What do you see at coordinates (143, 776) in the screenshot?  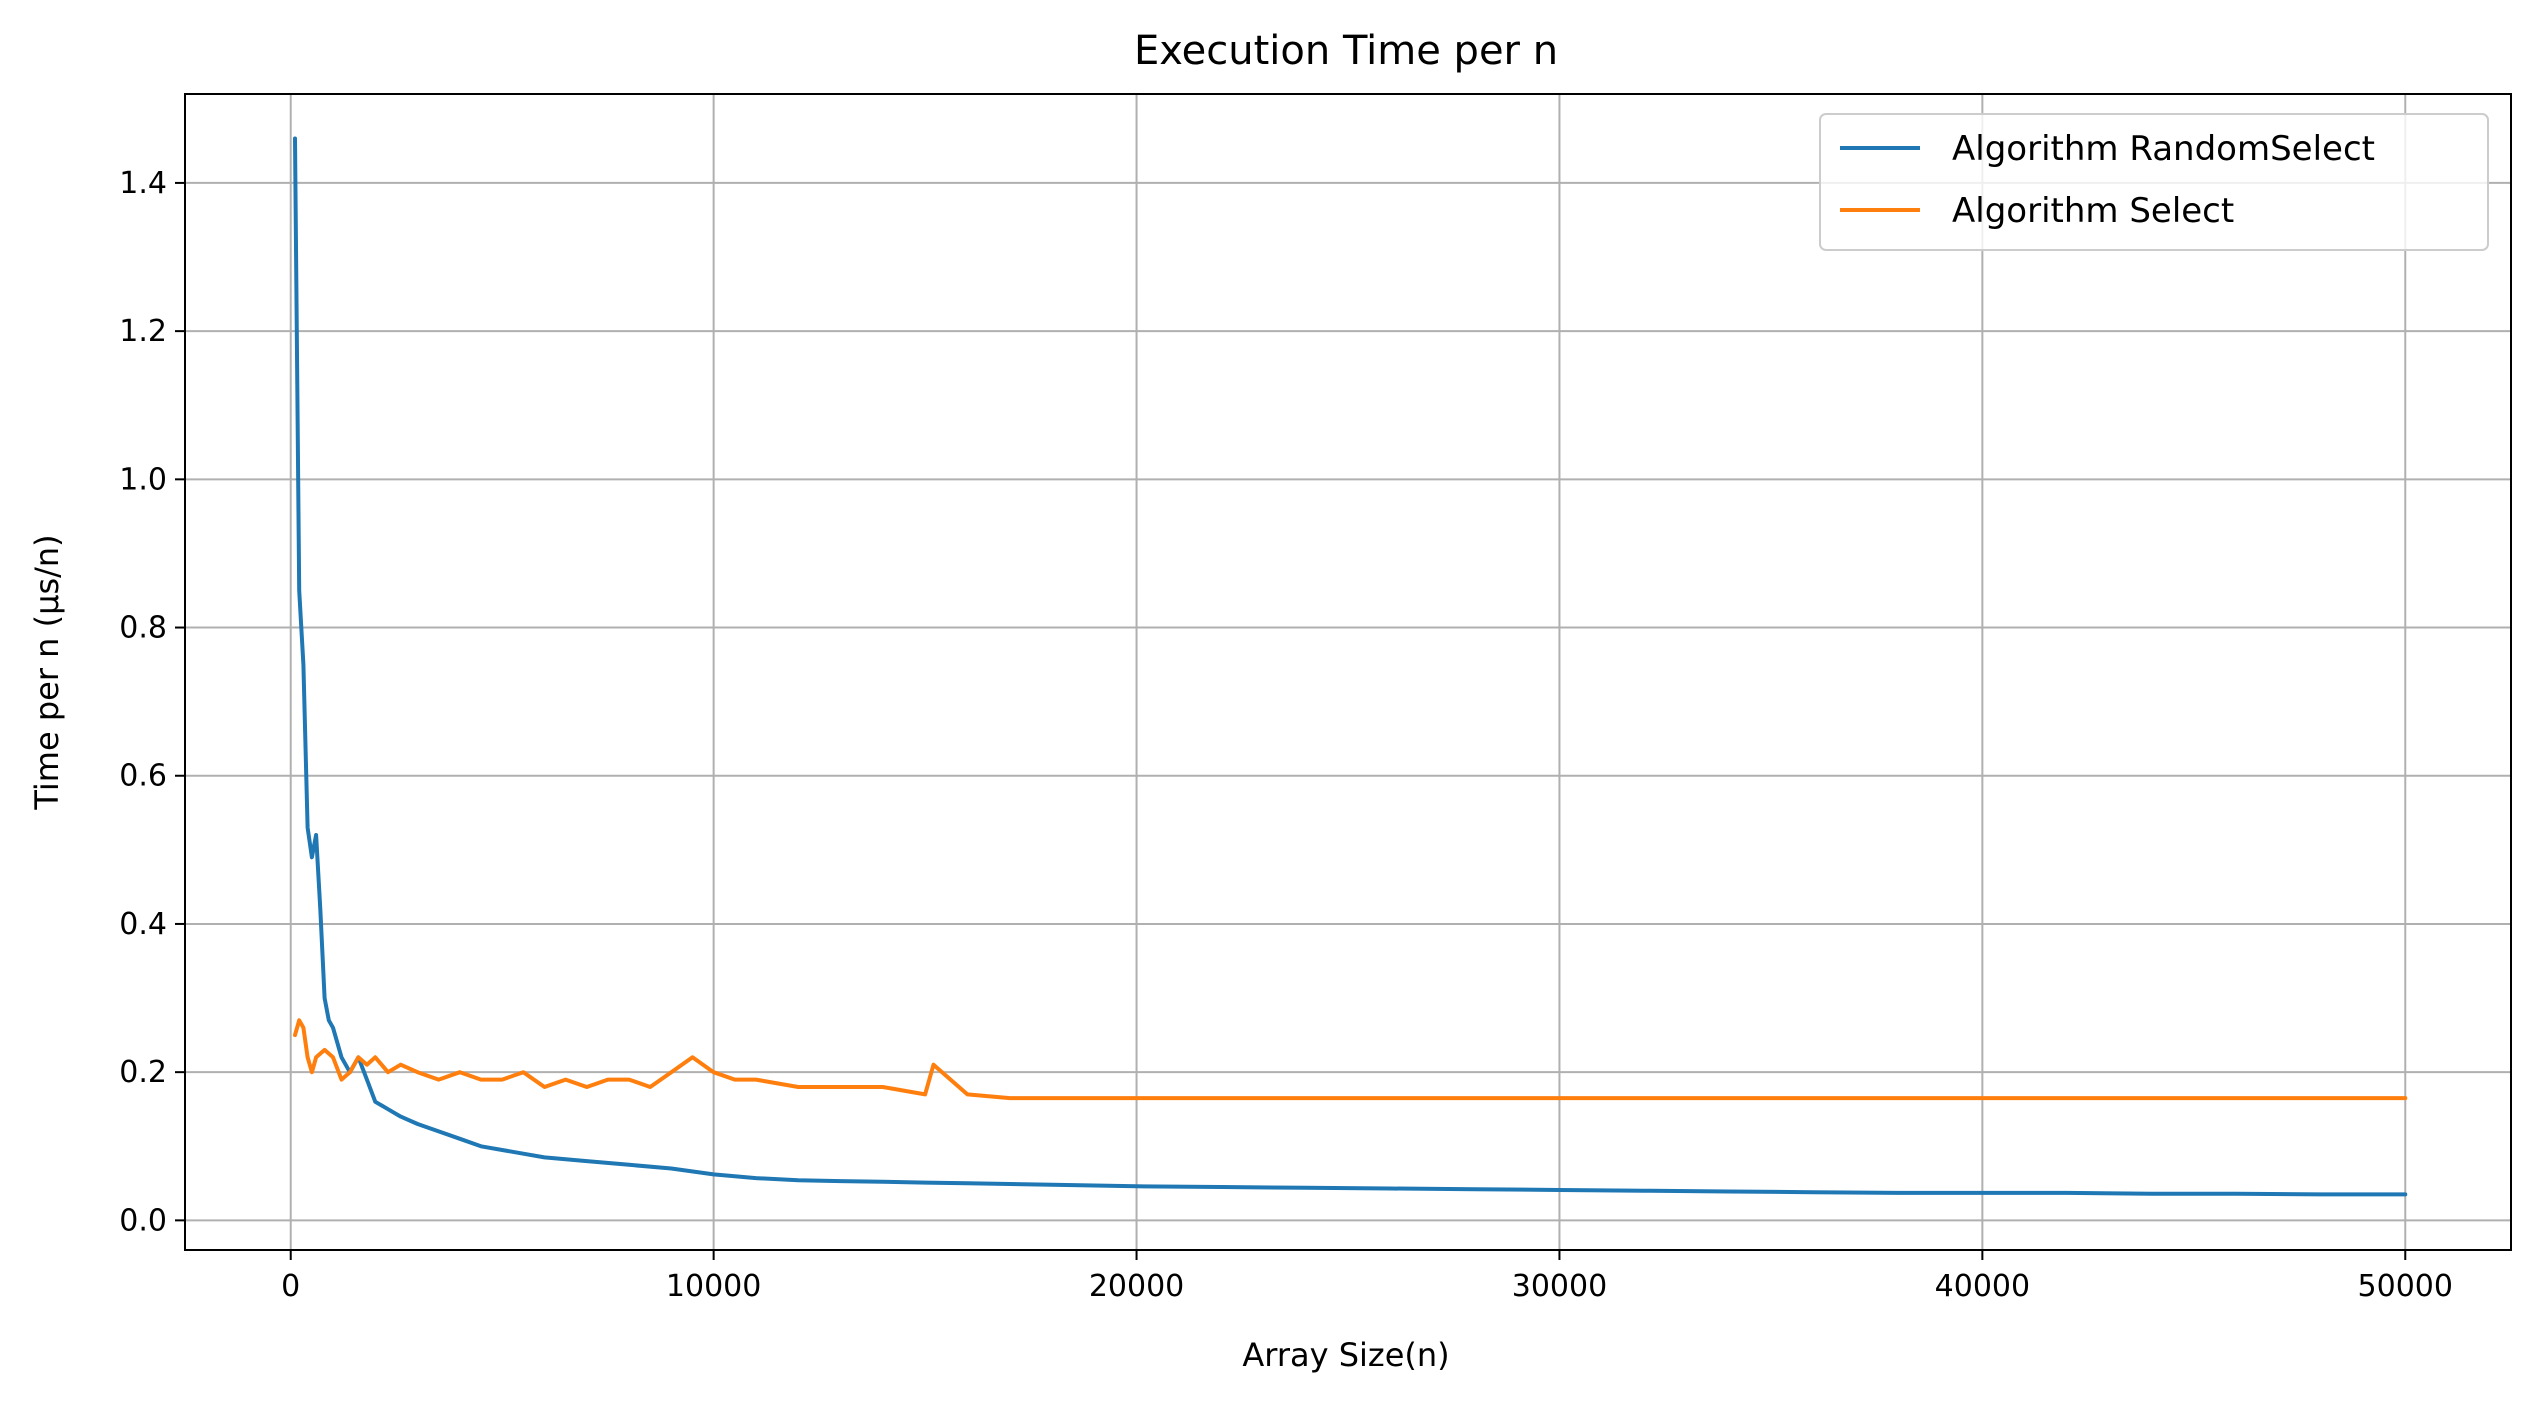 I see `y-tick-label: 0.6` at bounding box center [143, 776].